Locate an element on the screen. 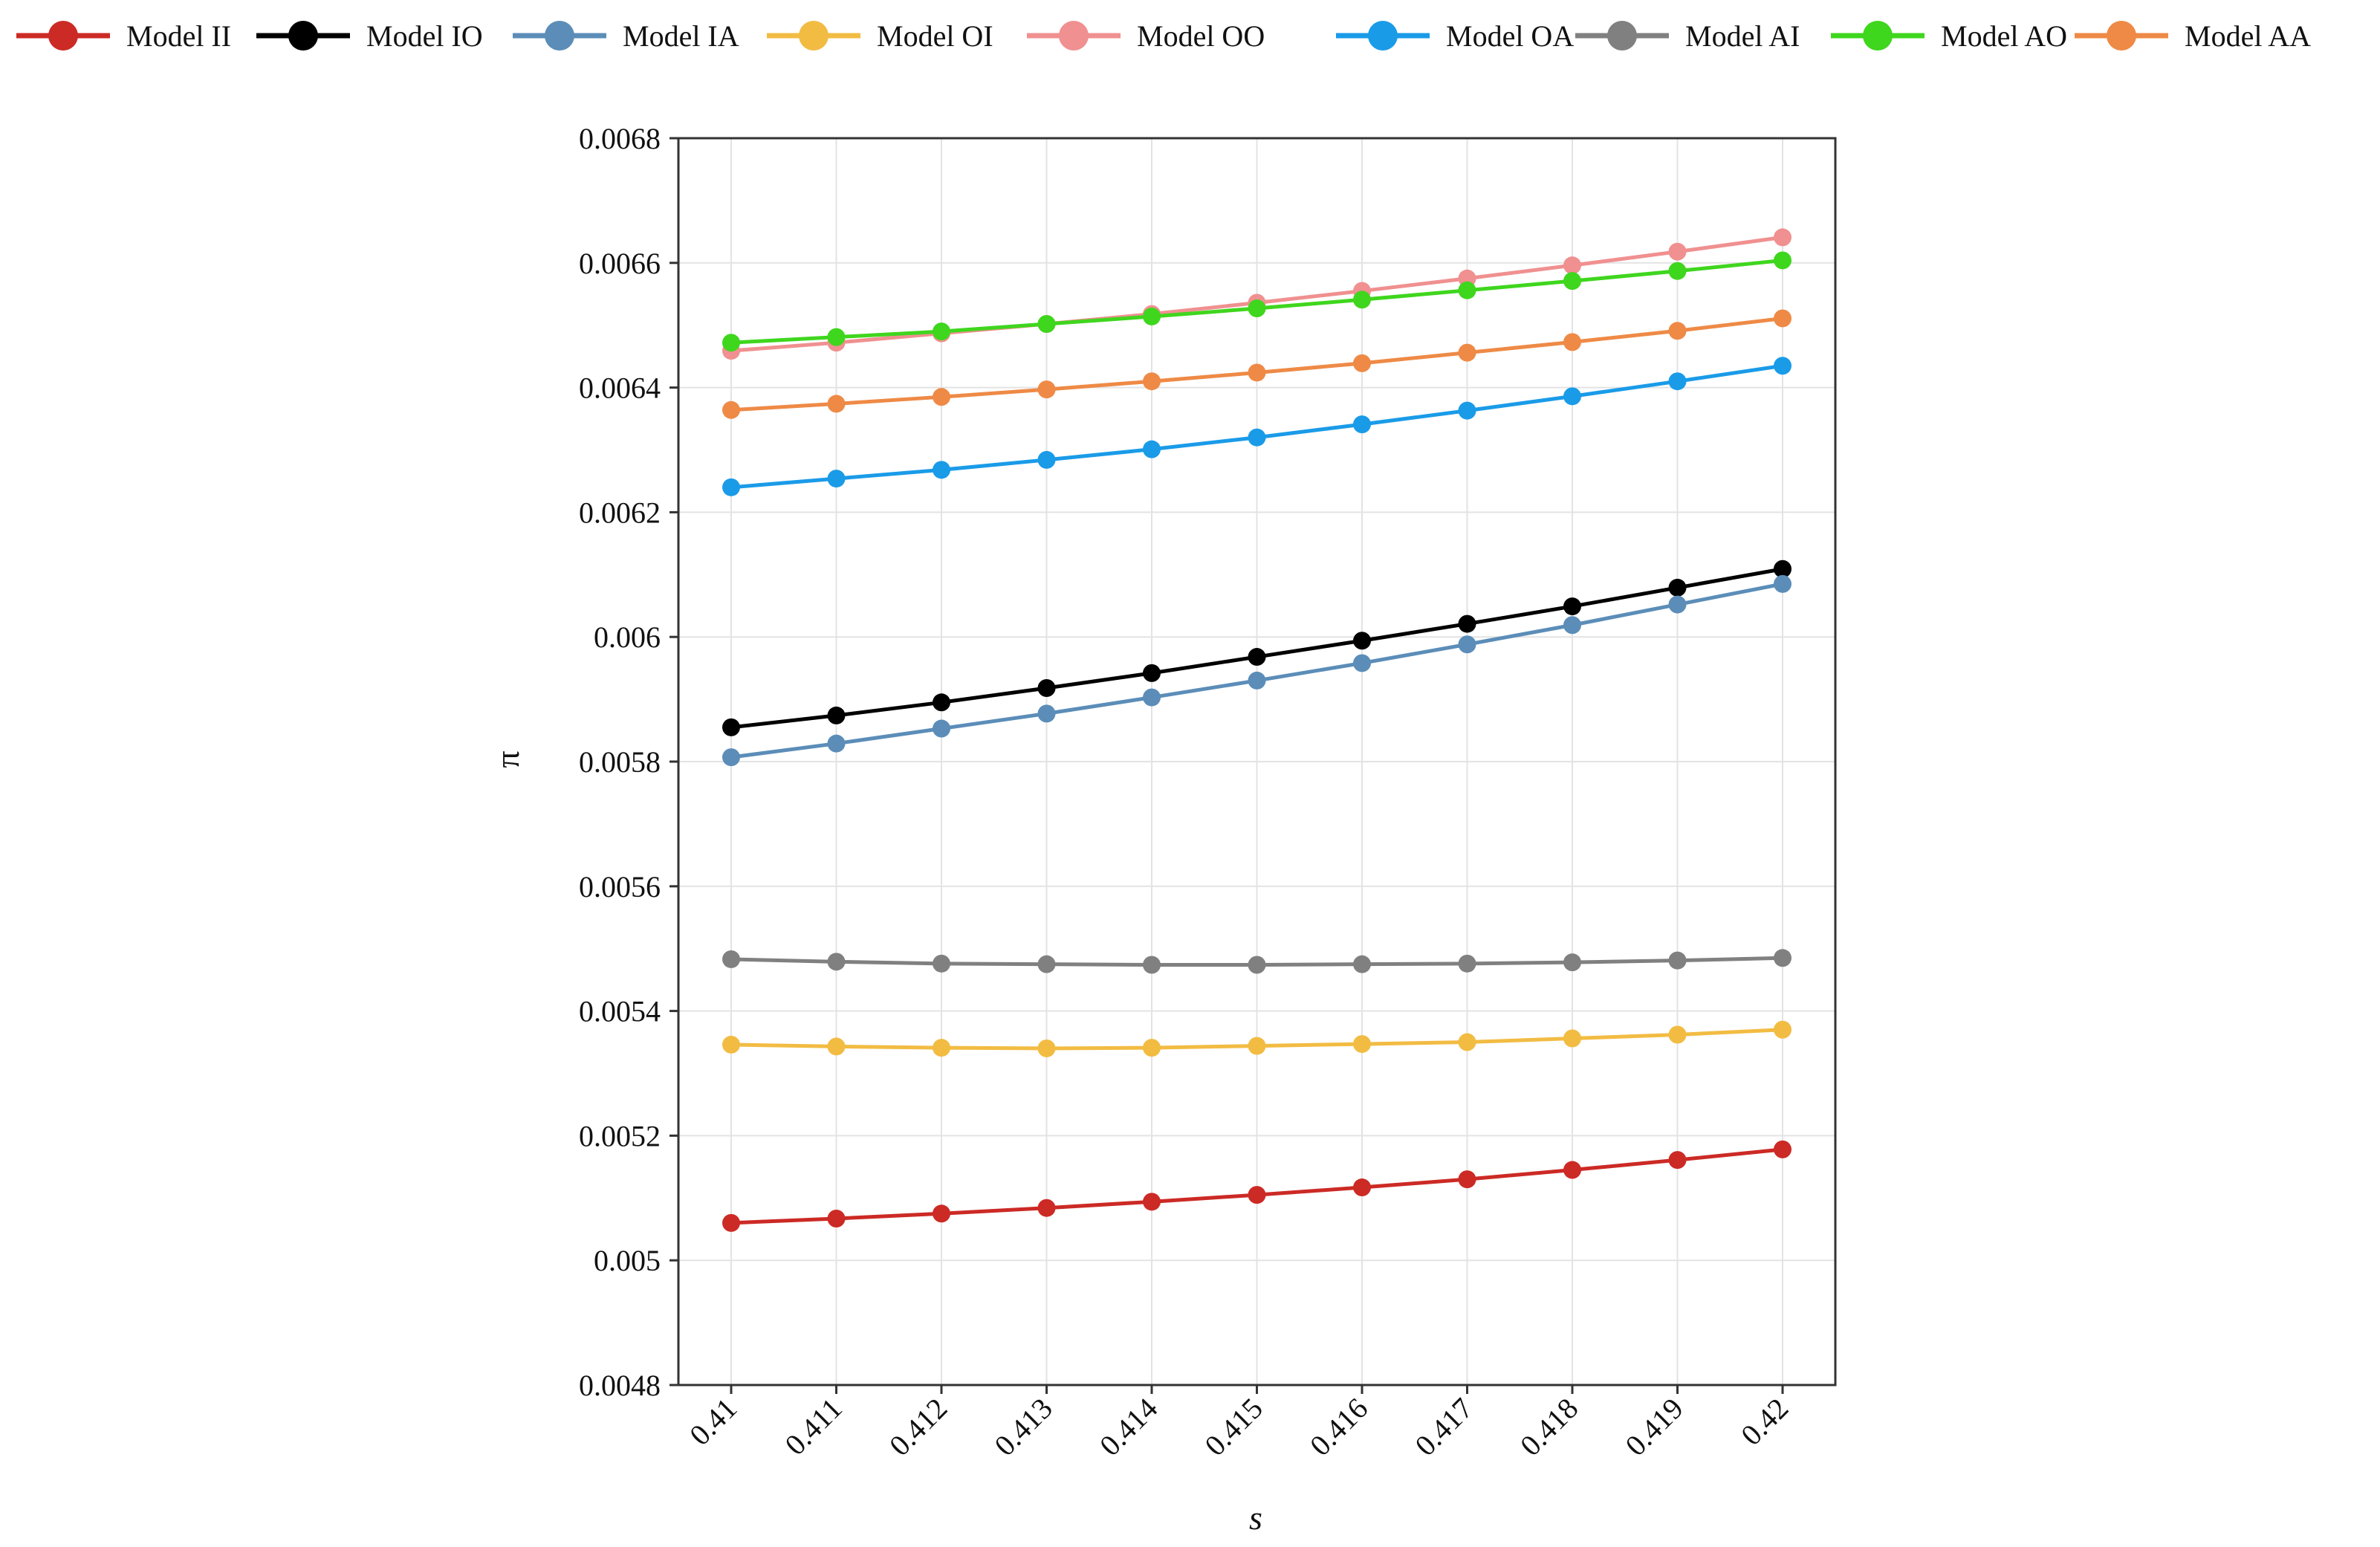  y-axis-label: π is located at coordinates (507, 759).